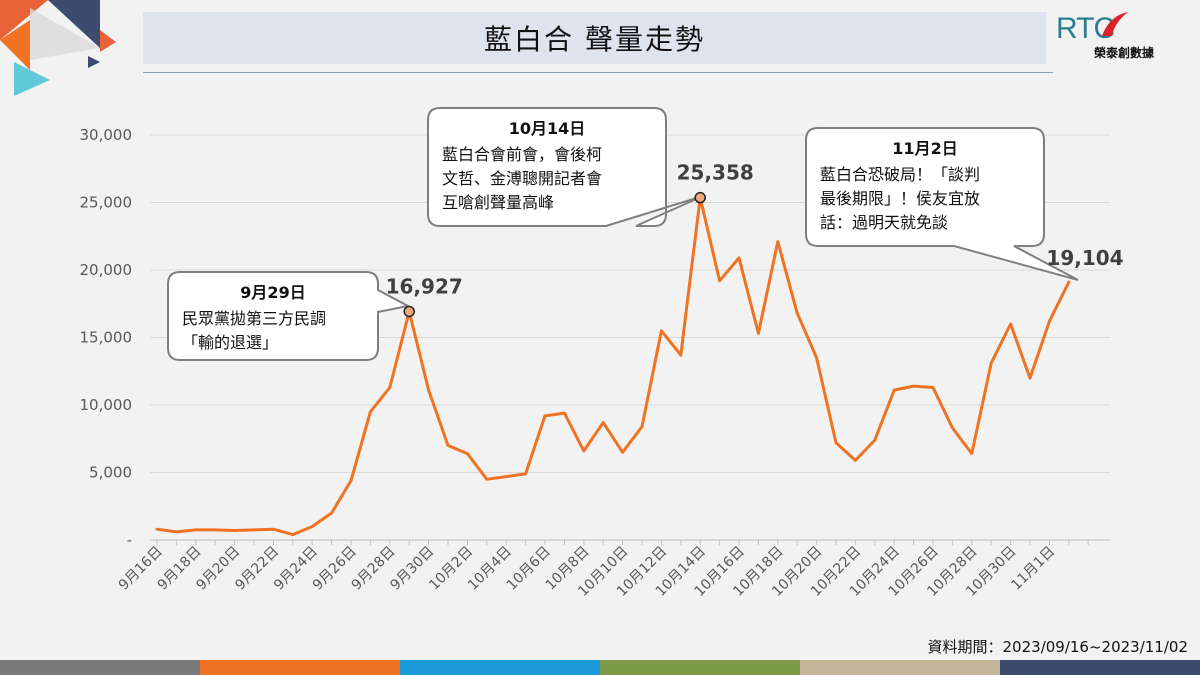 The image size is (1200, 675). I want to click on callout-text: 民眾黨拋第三方民調, so click(254, 318).